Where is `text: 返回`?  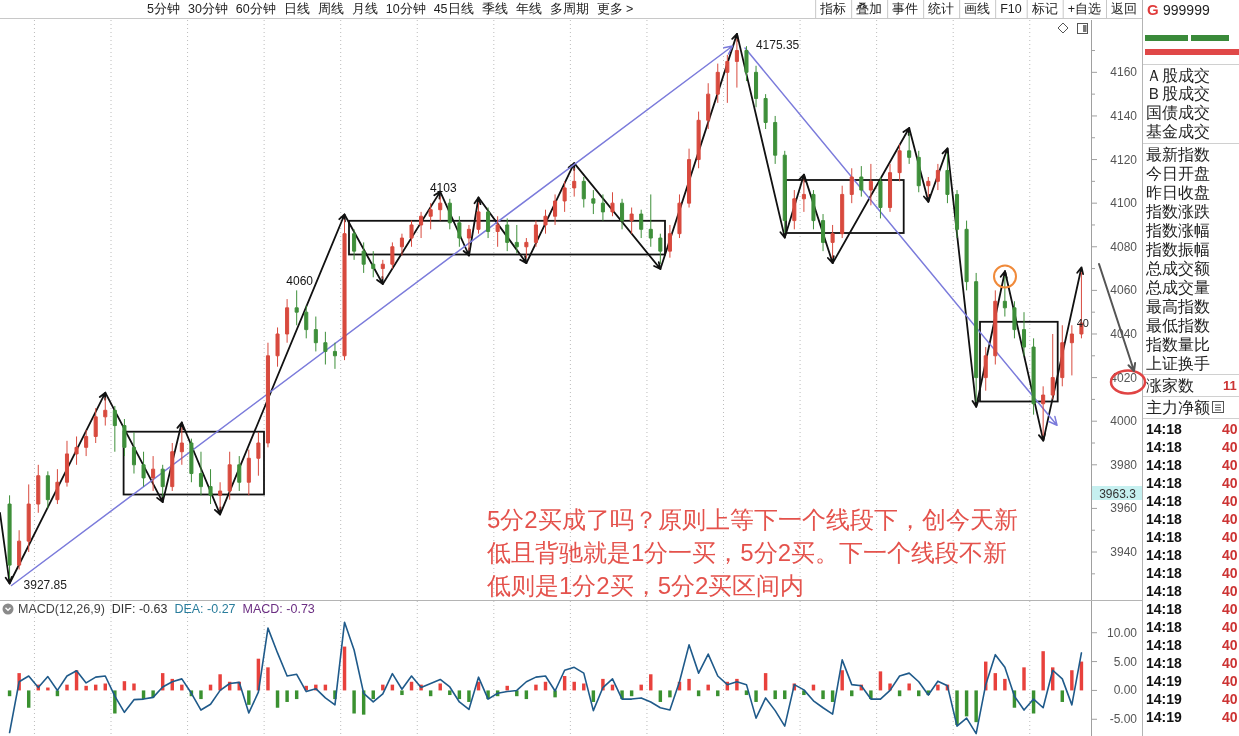 text: 返回 is located at coordinates (1124, 9).